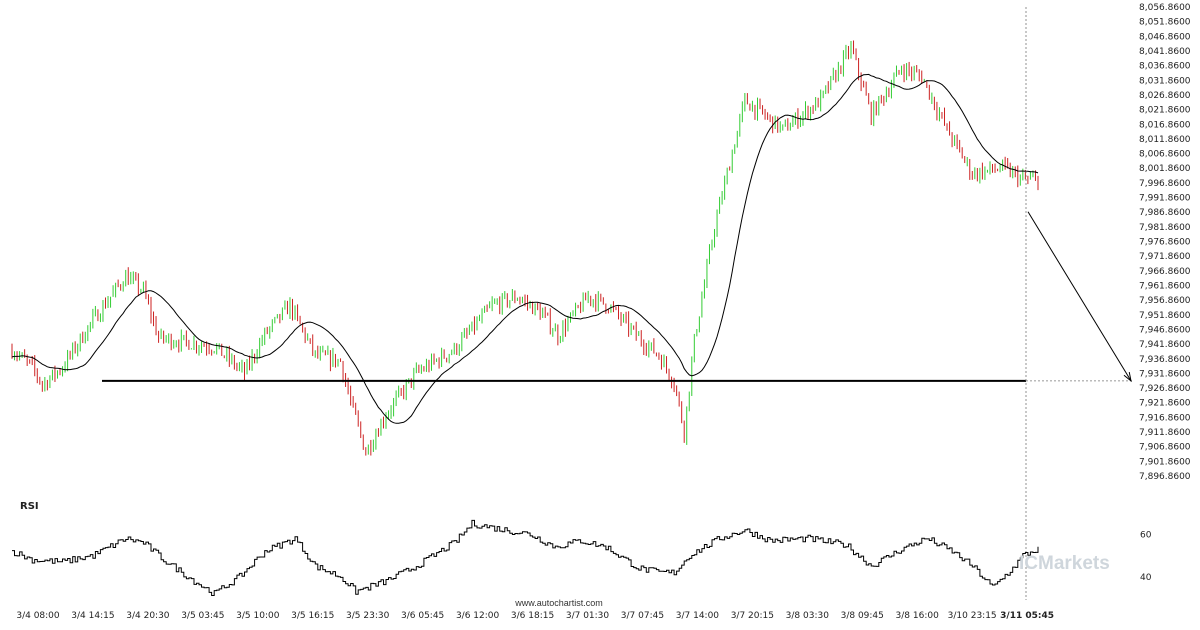  I want to click on time-tick-label: 3/4 08:00, so click(38, 616).